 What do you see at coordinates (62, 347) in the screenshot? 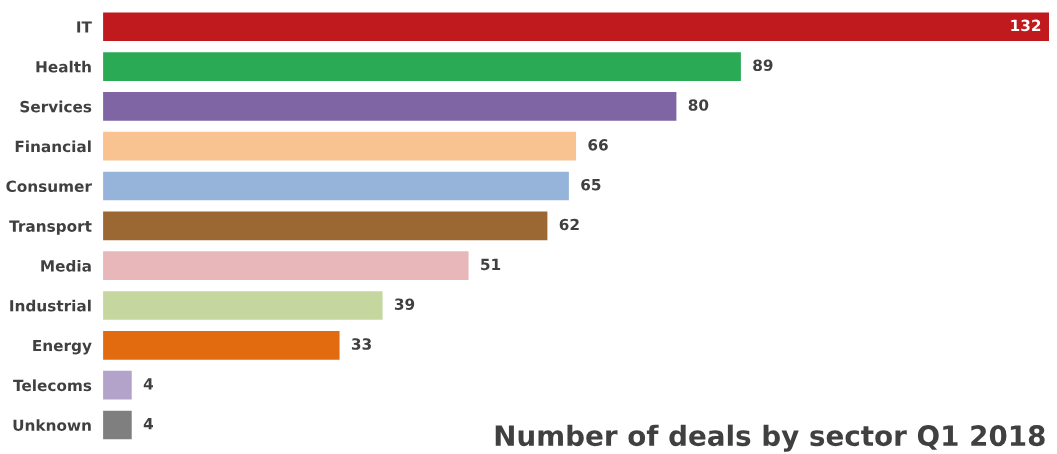
I see `y-tick-label: Energy` at bounding box center [62, 347].